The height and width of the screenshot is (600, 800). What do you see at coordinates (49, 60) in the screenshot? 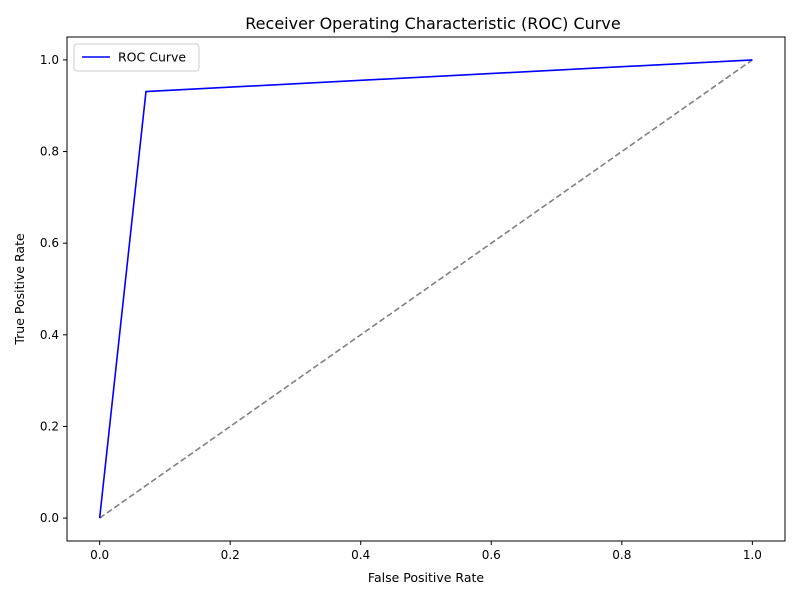
I see `y-tick-label: 1.0` at bounding box center [49, 60].